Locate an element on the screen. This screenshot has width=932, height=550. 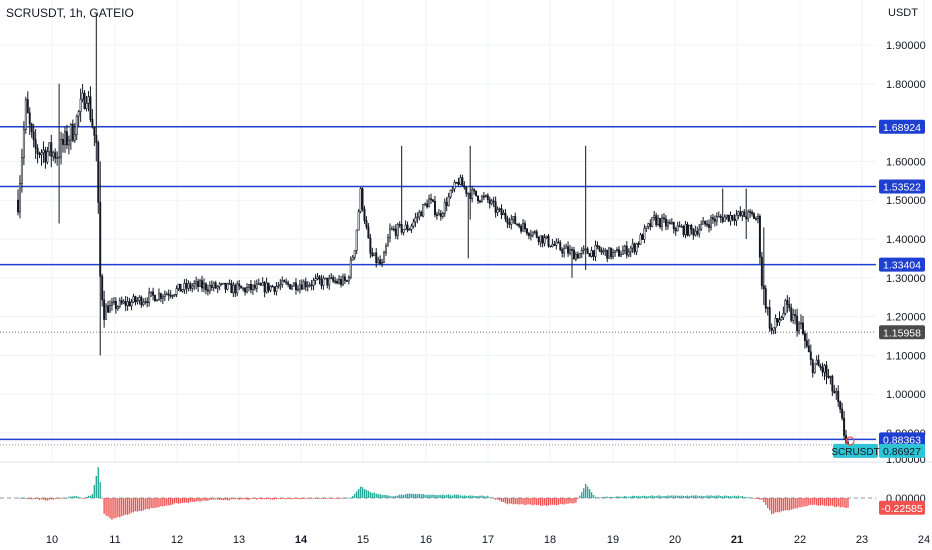
x-tick-label: 12 is located at coordinates (177, 540).